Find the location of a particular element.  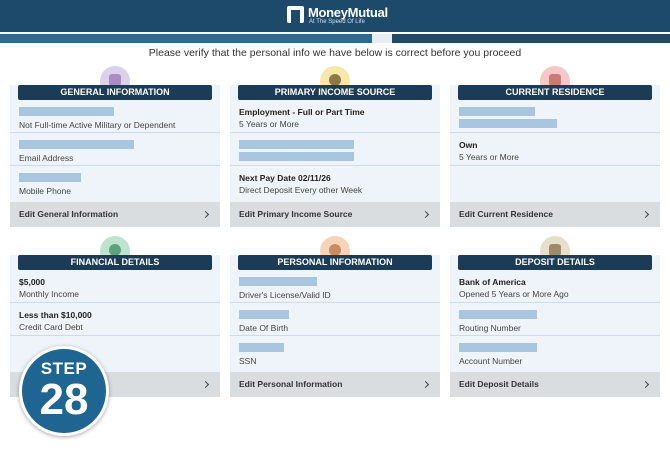

field-label: Monthly Income is located at coordinates (49, 294).